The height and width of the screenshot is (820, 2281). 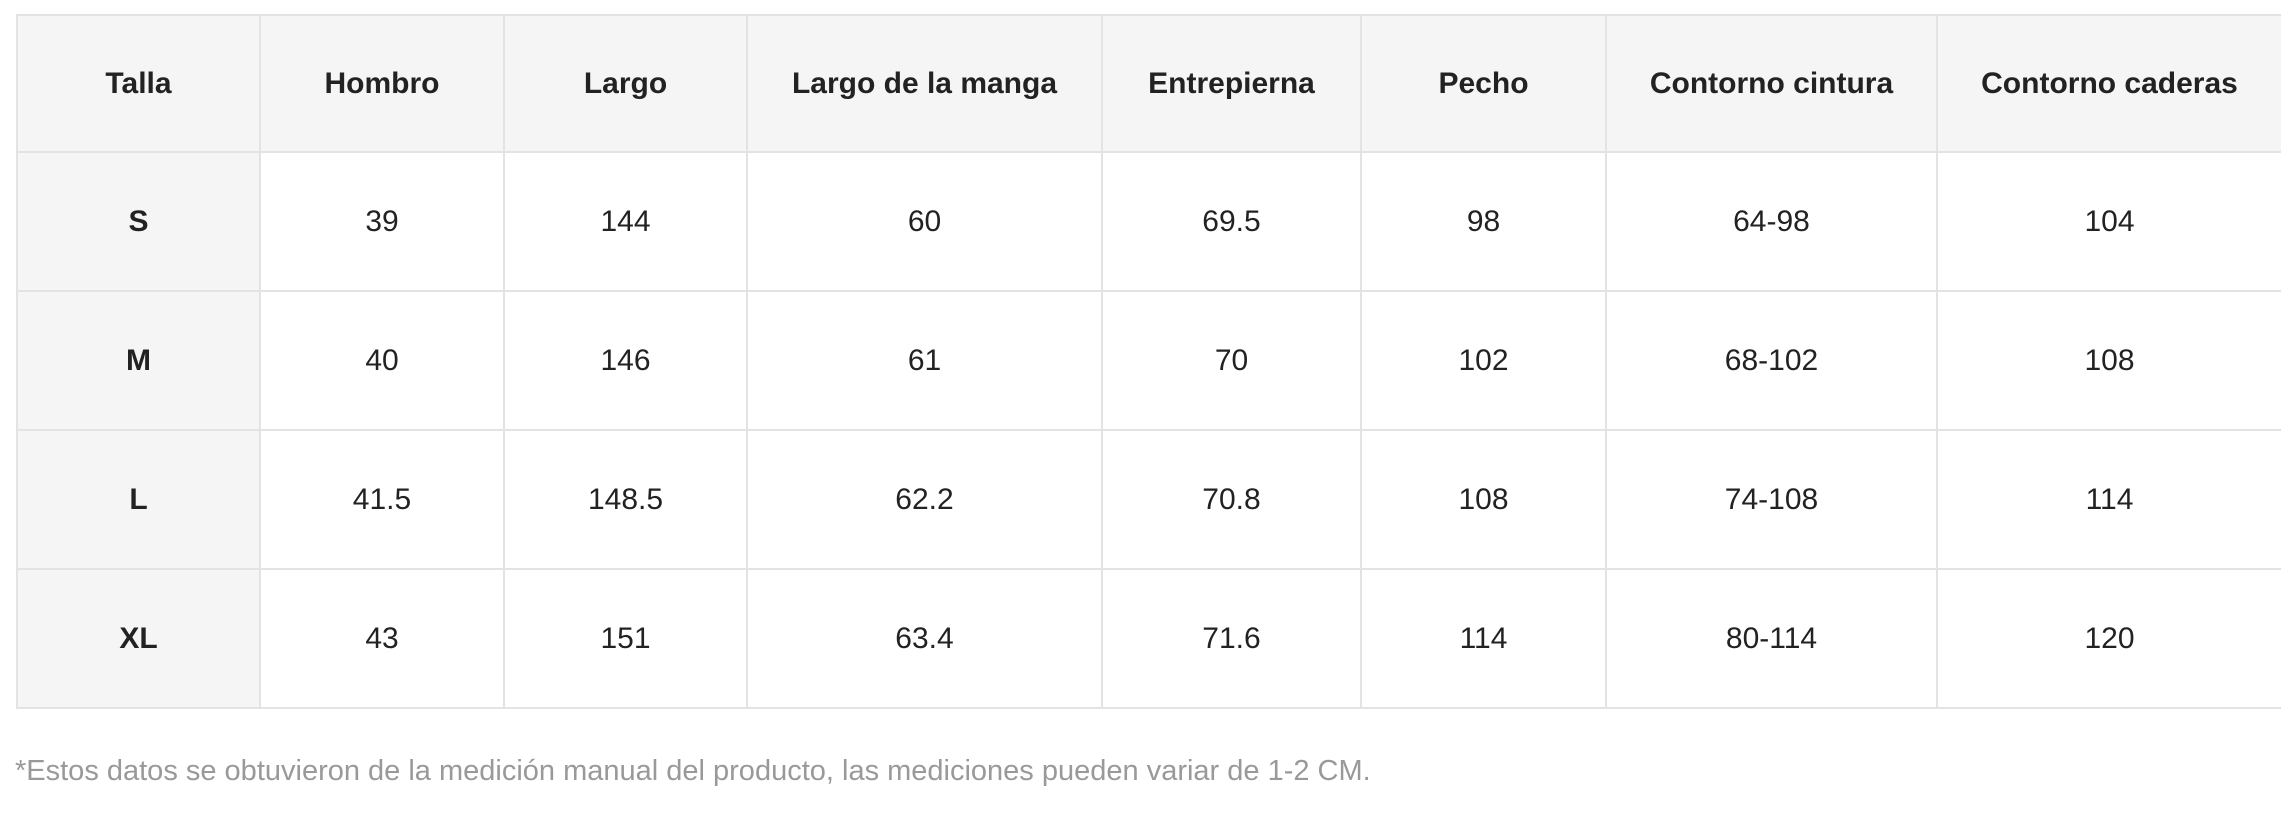 I want to click on header-cell: Largo de la manga, so click(x=924, y=83).